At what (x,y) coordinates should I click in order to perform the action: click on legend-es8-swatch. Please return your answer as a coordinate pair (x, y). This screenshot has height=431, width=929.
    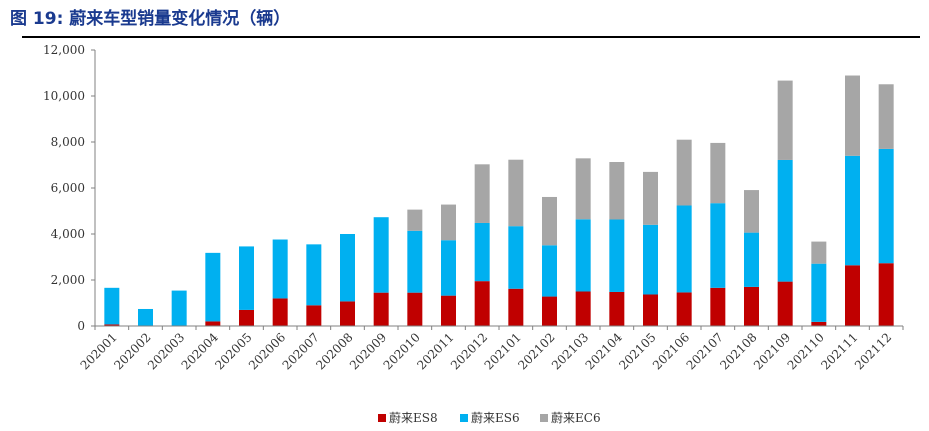
    Looking at the image, I should click on (382, 418).